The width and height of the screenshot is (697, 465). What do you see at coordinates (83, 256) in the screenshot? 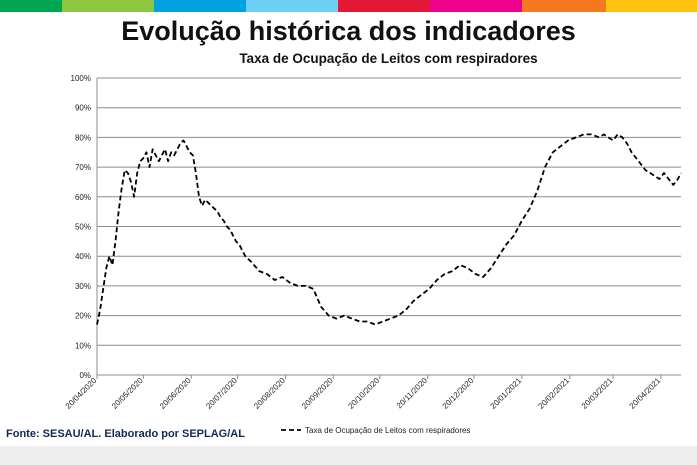
I see `y-tick-label: 40%` at bounding box center [83, 256].